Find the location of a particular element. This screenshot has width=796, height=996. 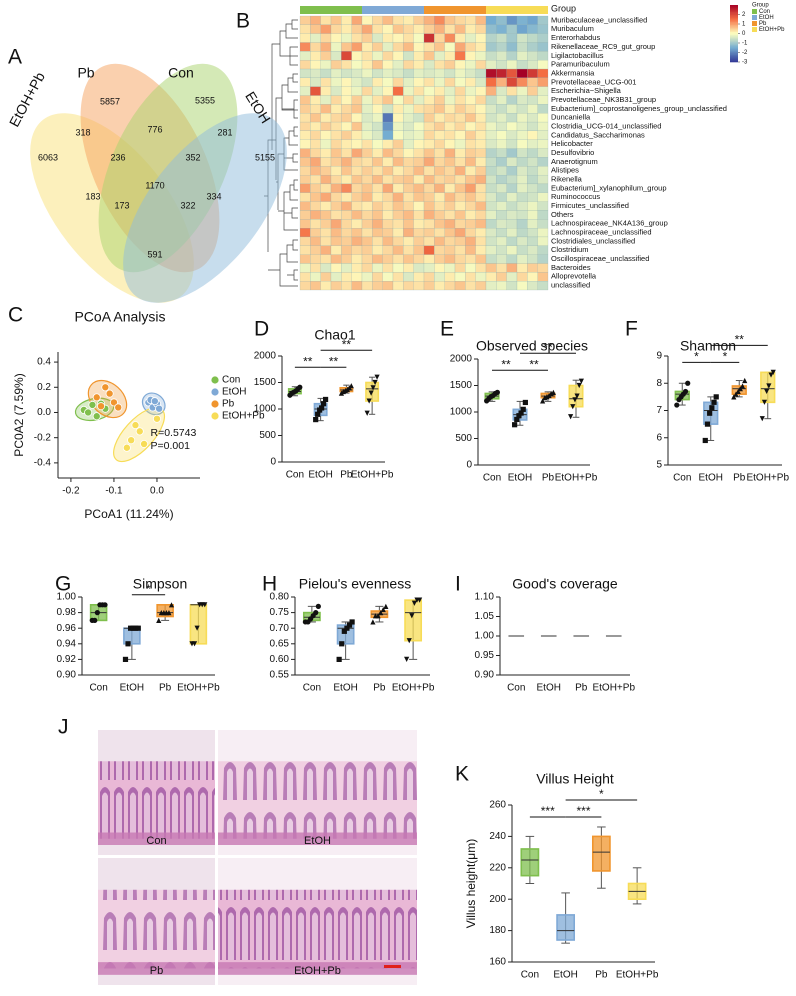

x-tick-label: EtOH is located at coordinates (320, 475).